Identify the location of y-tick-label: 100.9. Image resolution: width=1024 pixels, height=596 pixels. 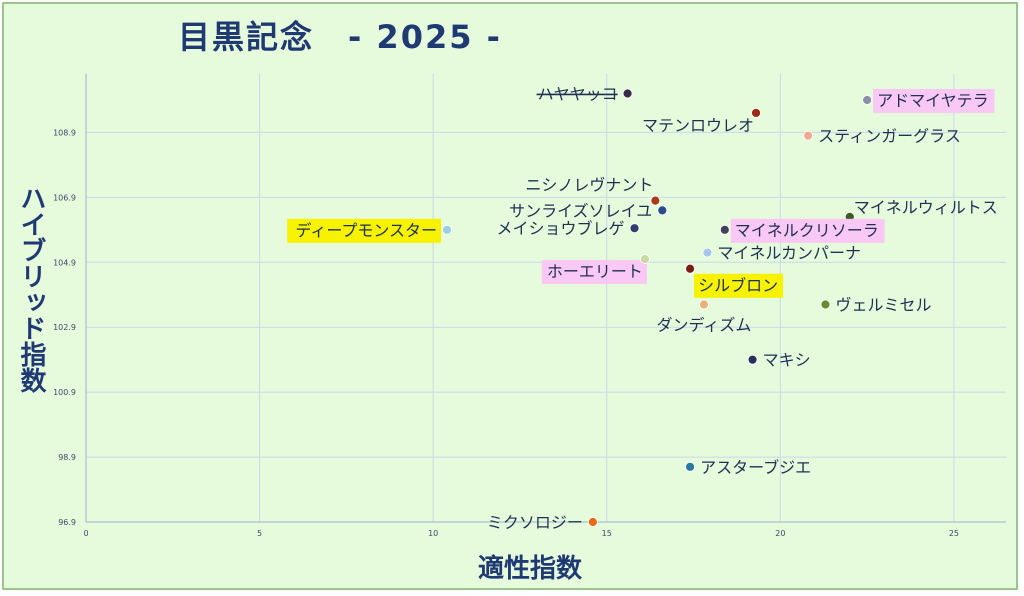
(64, 392).